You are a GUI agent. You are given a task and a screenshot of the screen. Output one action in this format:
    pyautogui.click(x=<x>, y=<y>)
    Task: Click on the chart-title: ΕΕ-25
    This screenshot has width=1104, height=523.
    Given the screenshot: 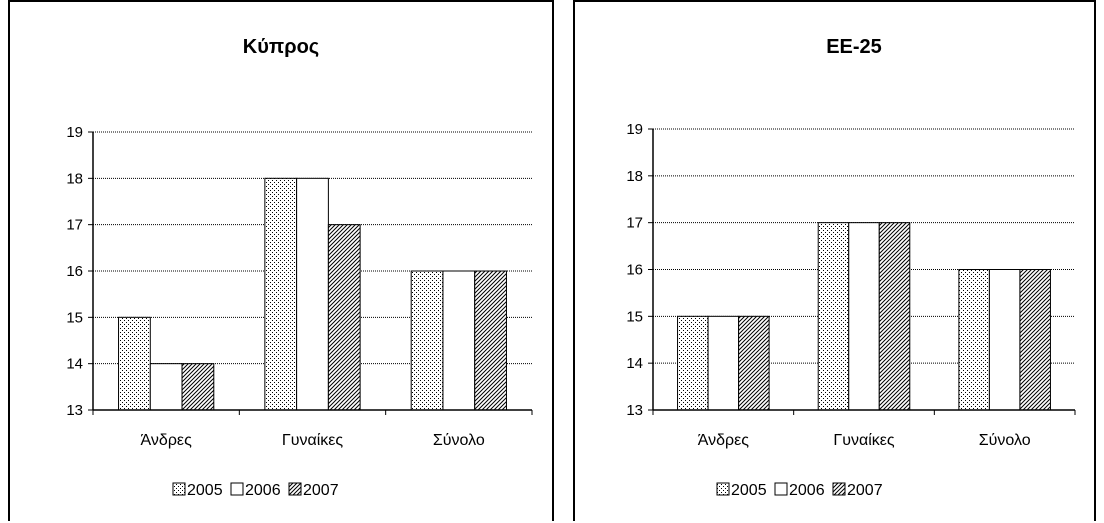 What is the action you would take?
    pyautogui.click(x=854, y=47)
    